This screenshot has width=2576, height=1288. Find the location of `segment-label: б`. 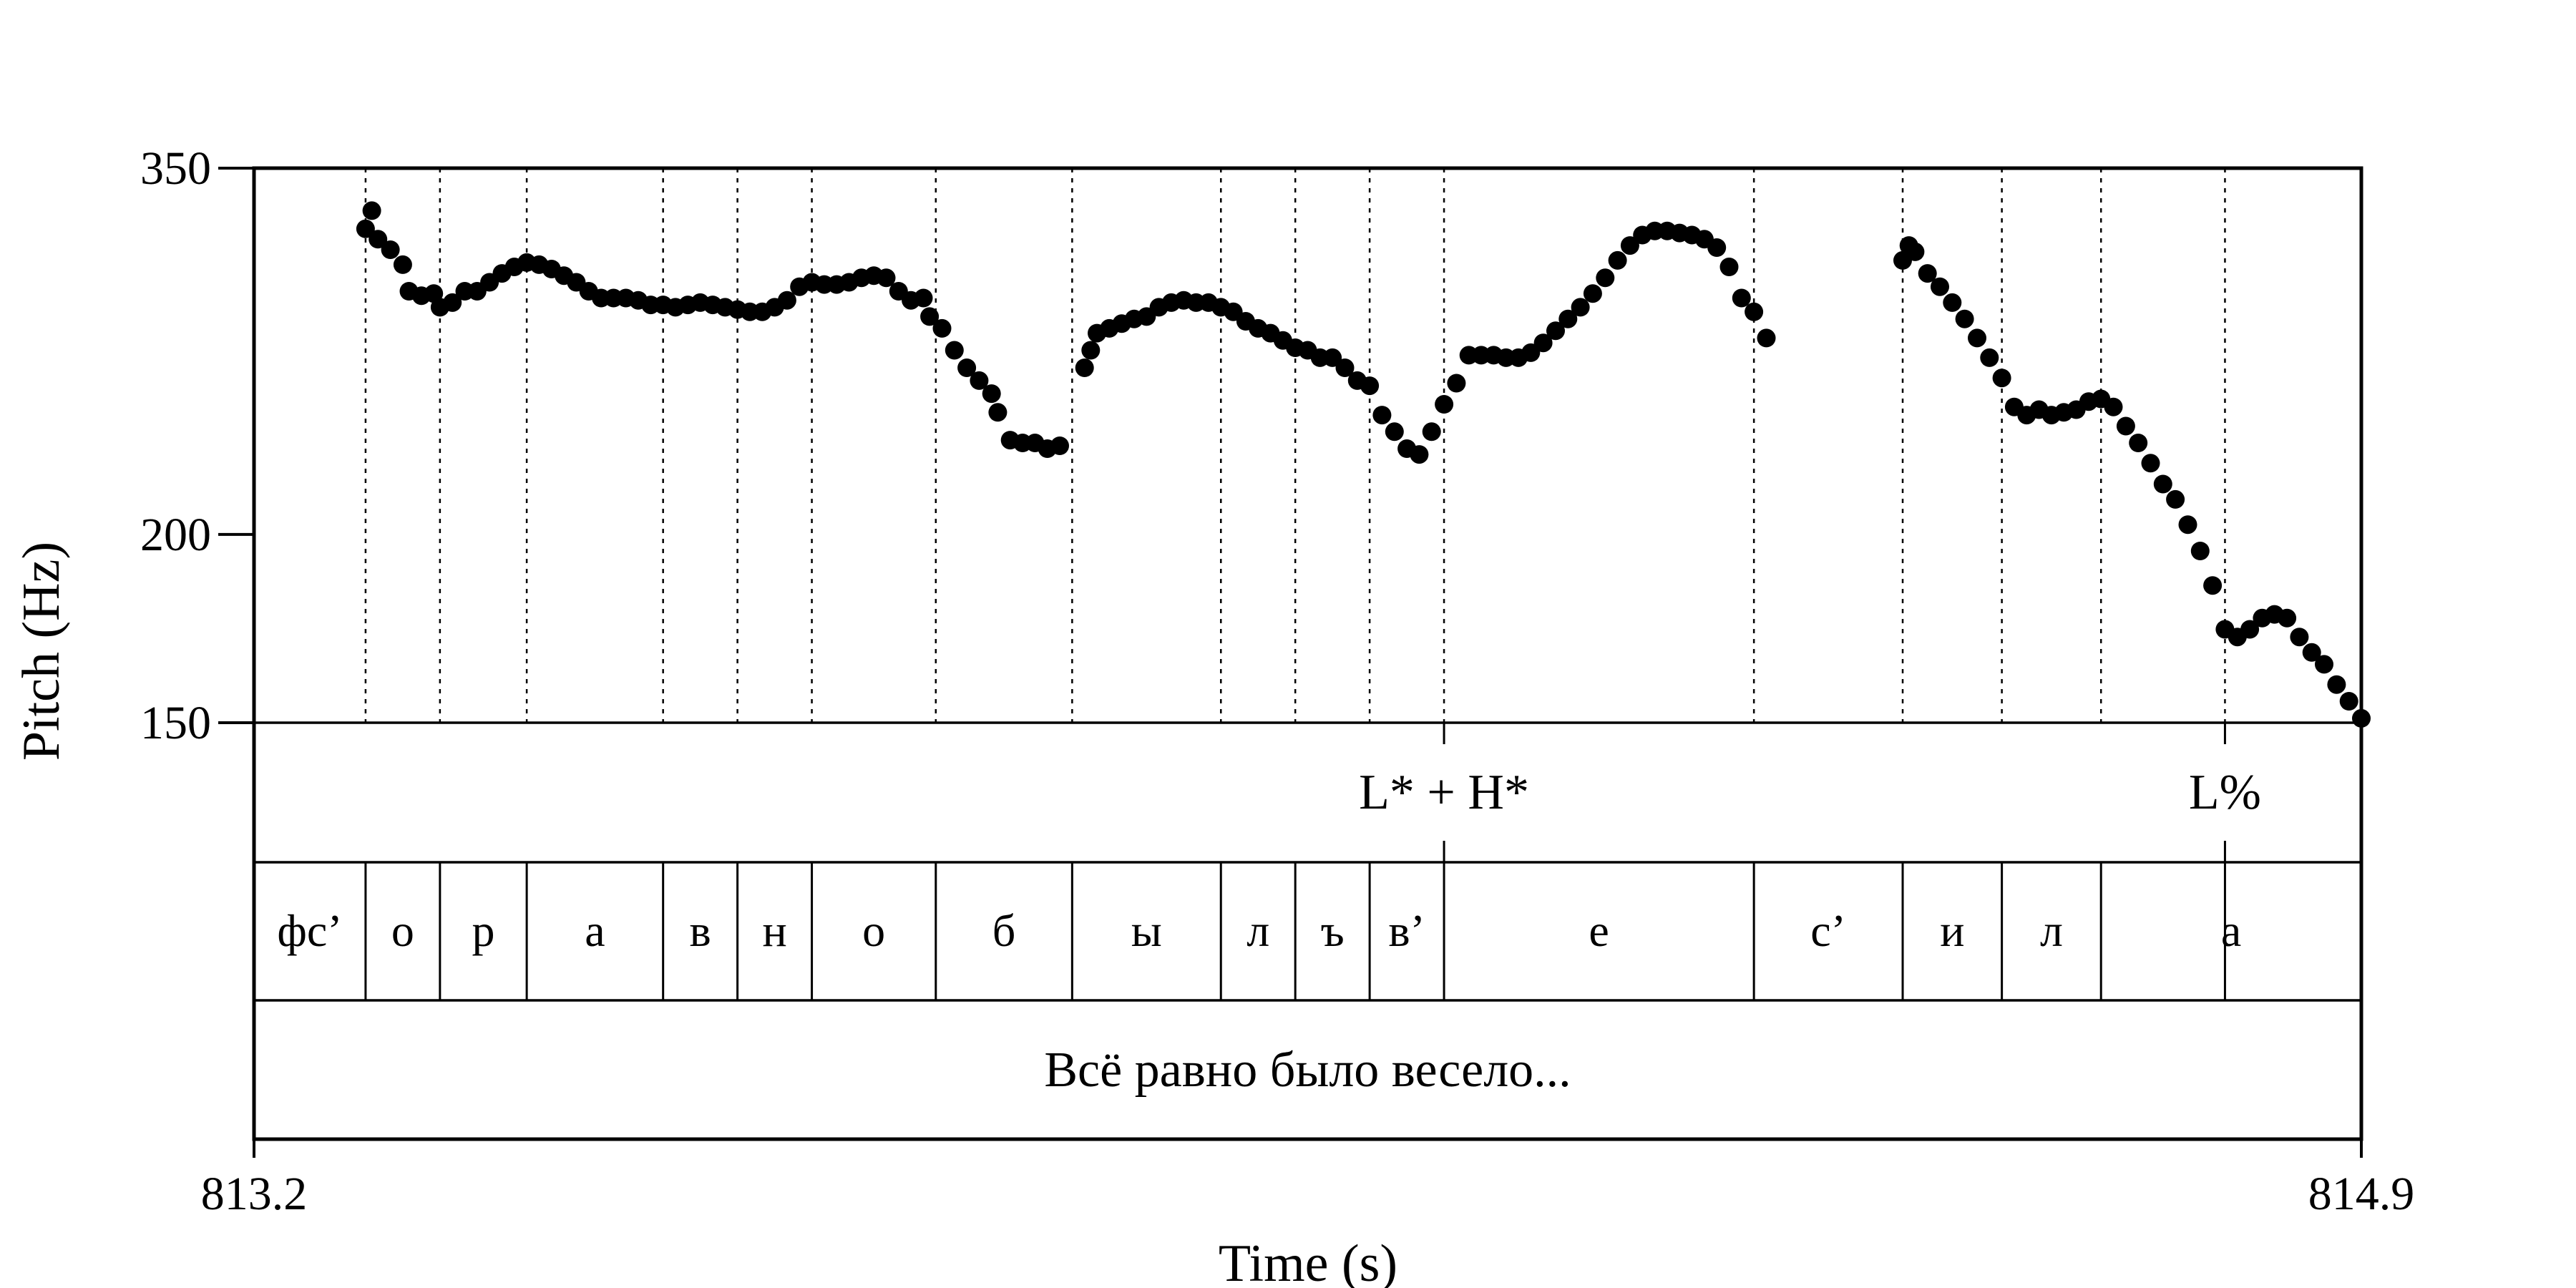

segment-label: б is located at coordinates (1004, 930).